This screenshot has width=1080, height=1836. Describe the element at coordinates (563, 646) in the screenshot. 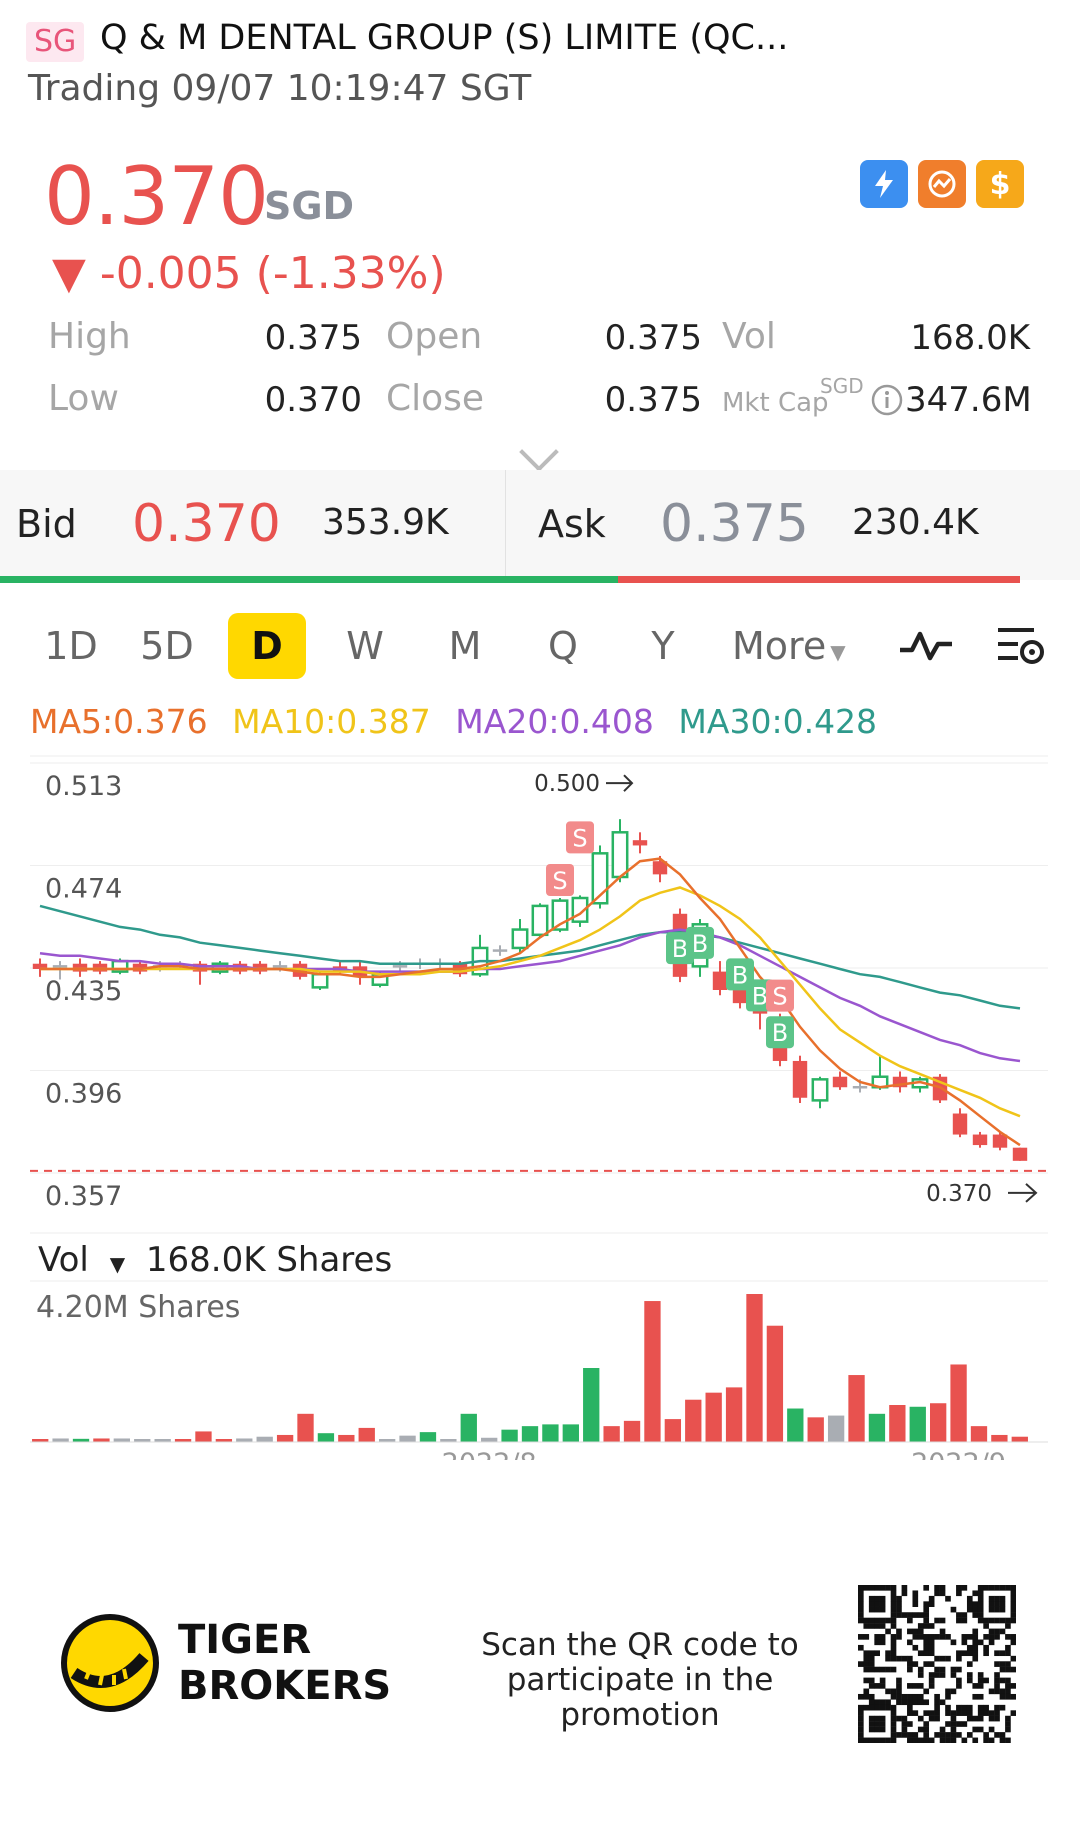

I see `tab-q: Q` at that location.